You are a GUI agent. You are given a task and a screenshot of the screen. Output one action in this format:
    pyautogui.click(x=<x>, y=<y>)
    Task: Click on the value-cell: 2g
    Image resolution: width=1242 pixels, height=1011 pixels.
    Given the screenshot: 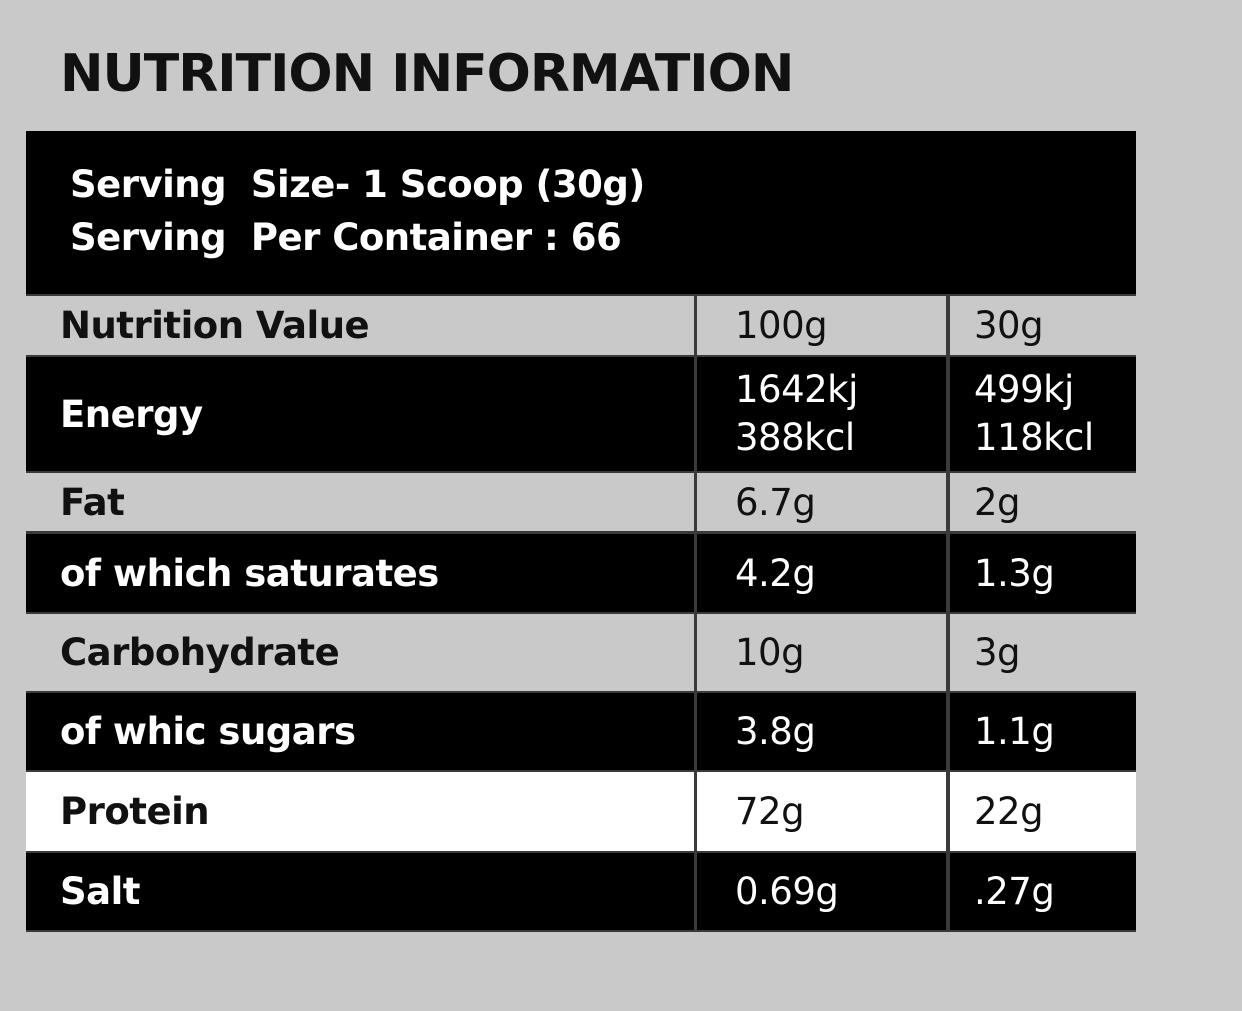 What is the action you would take?
    pyautogui.click(x=1043, y=502)
    